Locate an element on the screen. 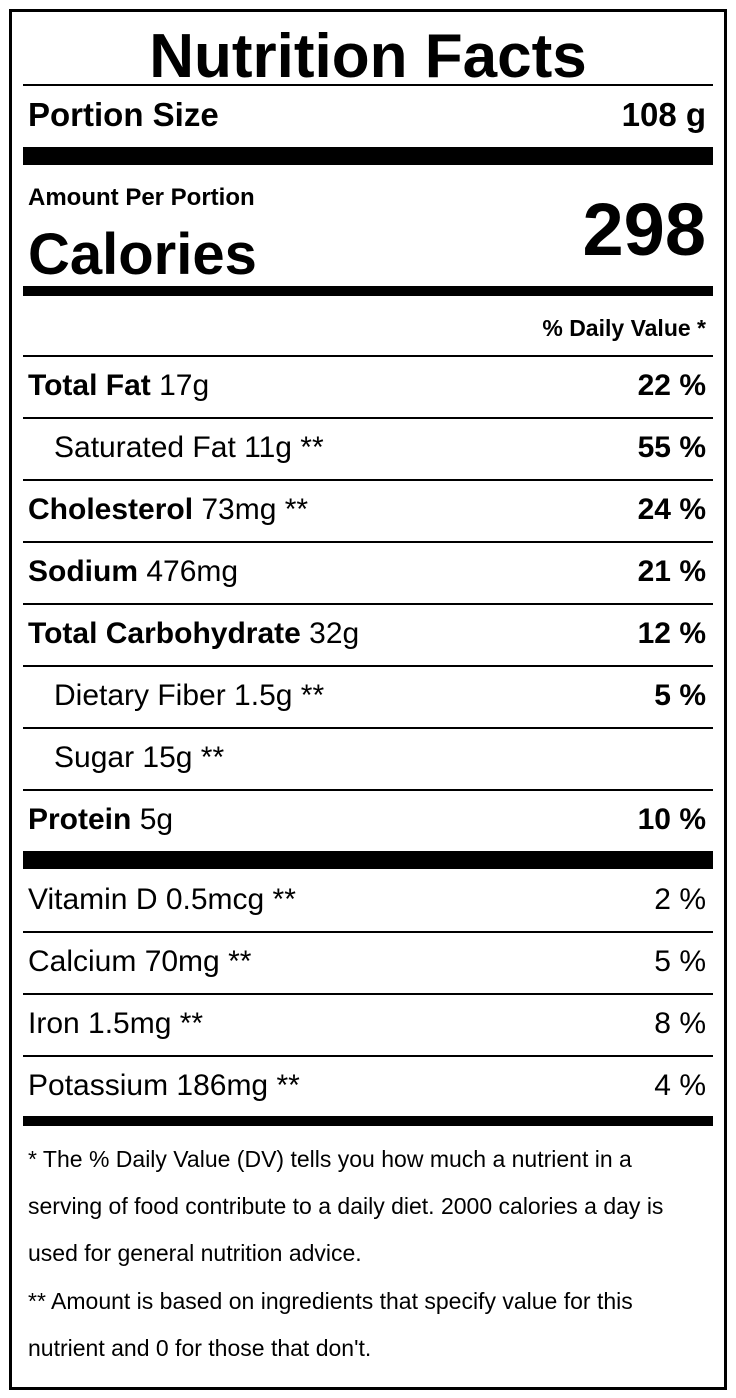 The height and width of the screenshot is (1398, 736). portion-size-value: 108 g is located at coordinates (663, 114).